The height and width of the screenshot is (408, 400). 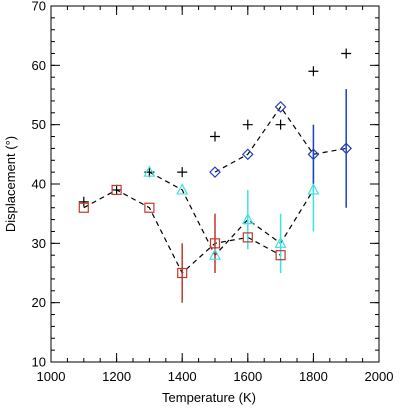 What do you see at coordinates (379, 376) in the screenshot?
I see `x-tick-label: 2000` at bounding box center [379, 376].